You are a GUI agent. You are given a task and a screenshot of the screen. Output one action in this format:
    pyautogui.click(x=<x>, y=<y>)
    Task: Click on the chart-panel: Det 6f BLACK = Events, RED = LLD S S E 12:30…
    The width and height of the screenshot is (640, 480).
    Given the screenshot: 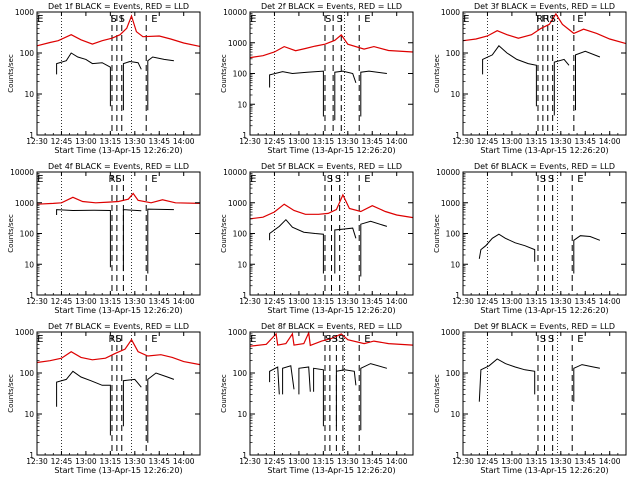 What is the action you would take?
    pyautogui.click(x=530, y=238)
    